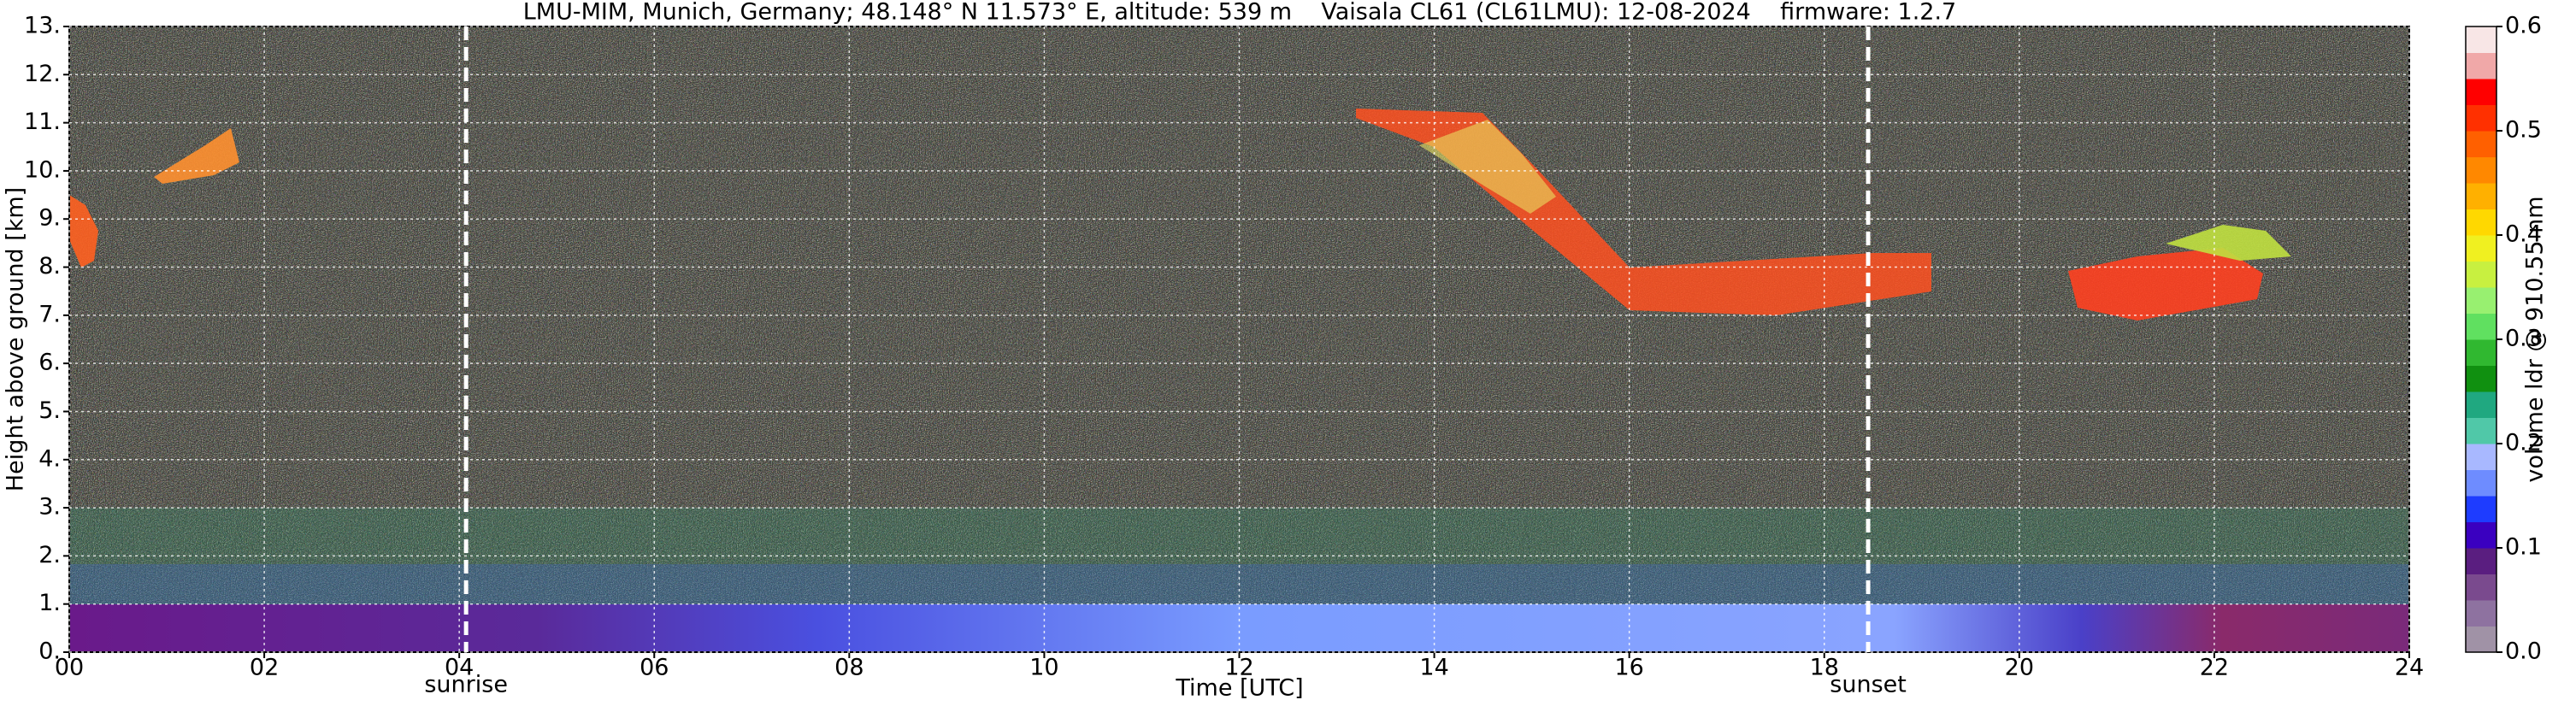 The height and width of the screenshot is (706, 2576). Describe the element at coordinates (849, 668) in the screenshot. I see `x-tick-label: 08` at that location.